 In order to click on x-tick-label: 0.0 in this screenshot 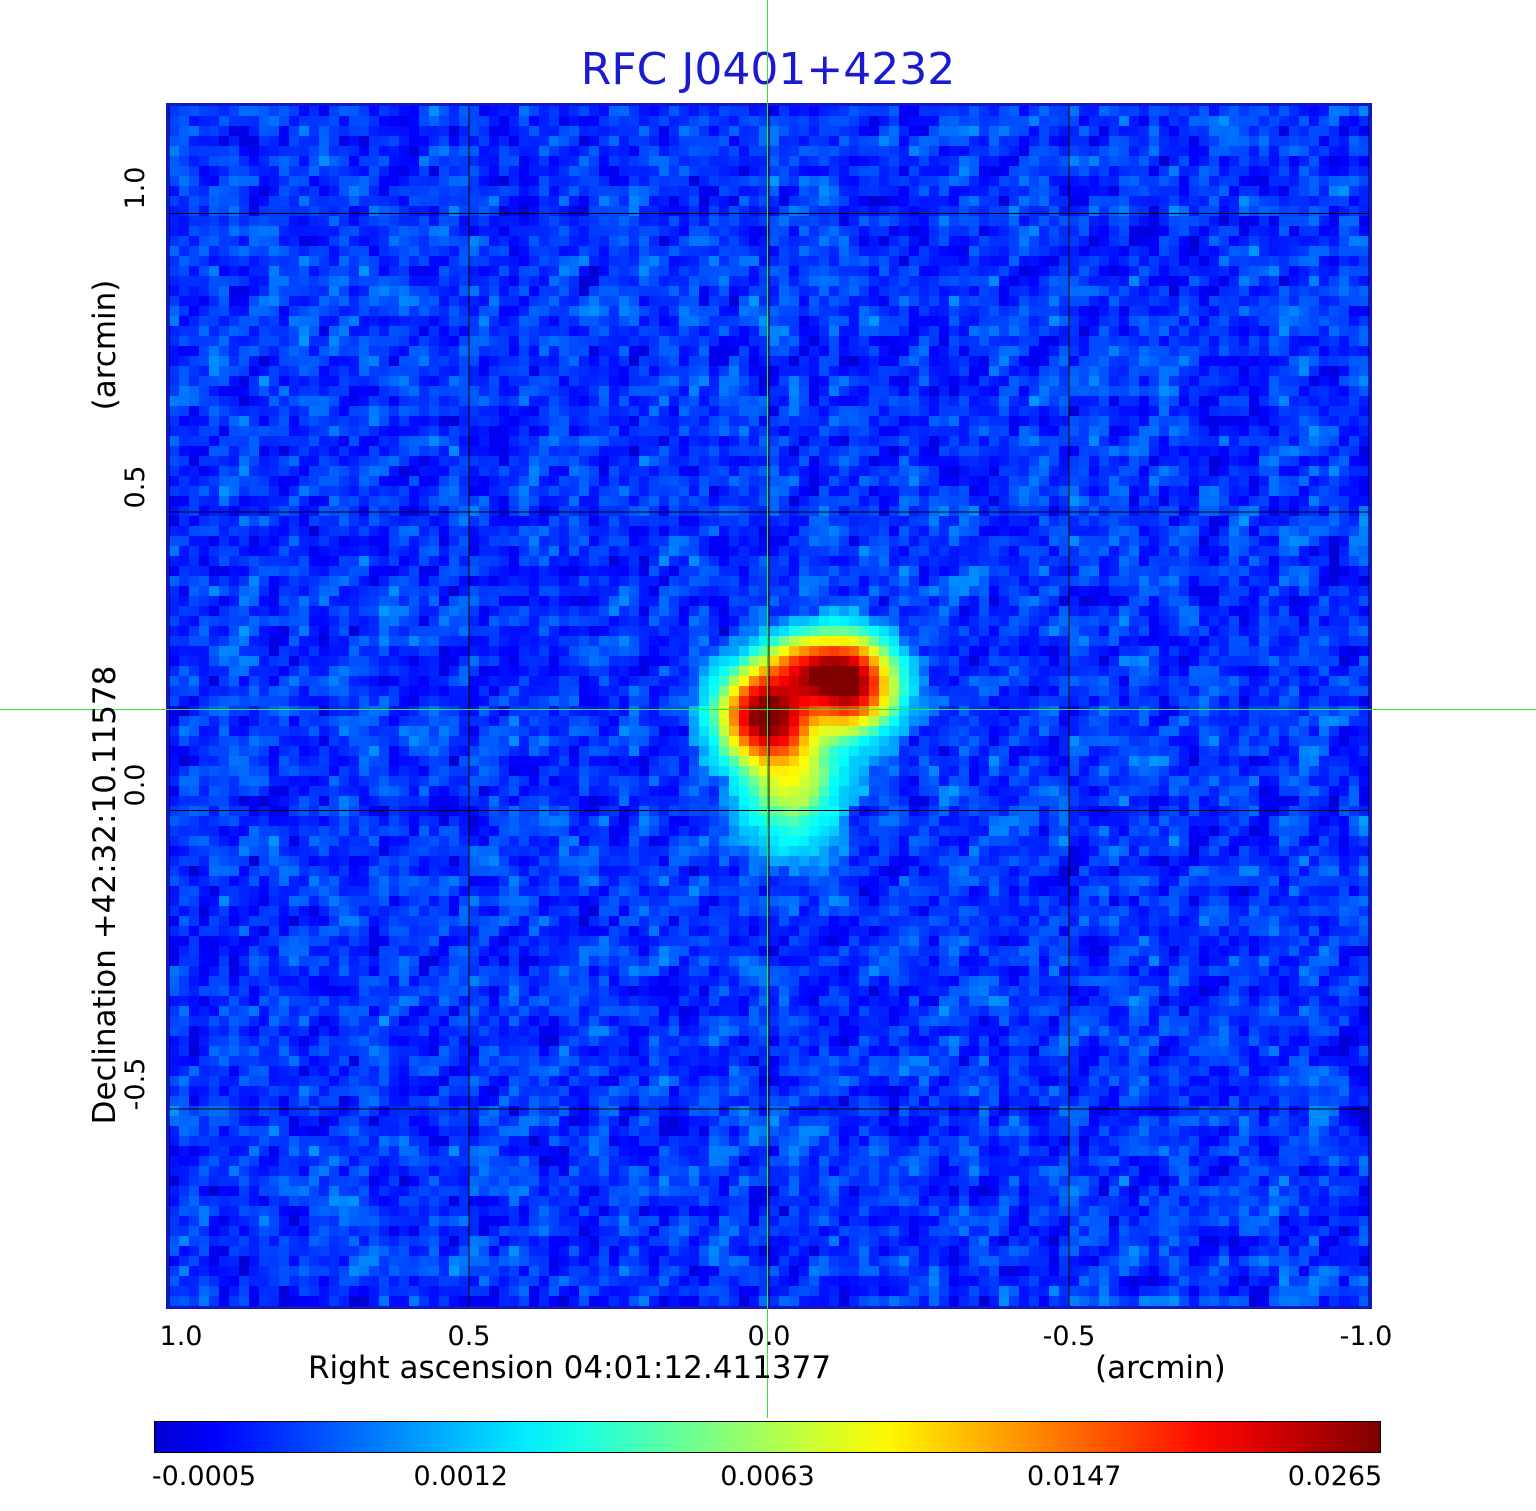, I will do `click(769, 1336)`.